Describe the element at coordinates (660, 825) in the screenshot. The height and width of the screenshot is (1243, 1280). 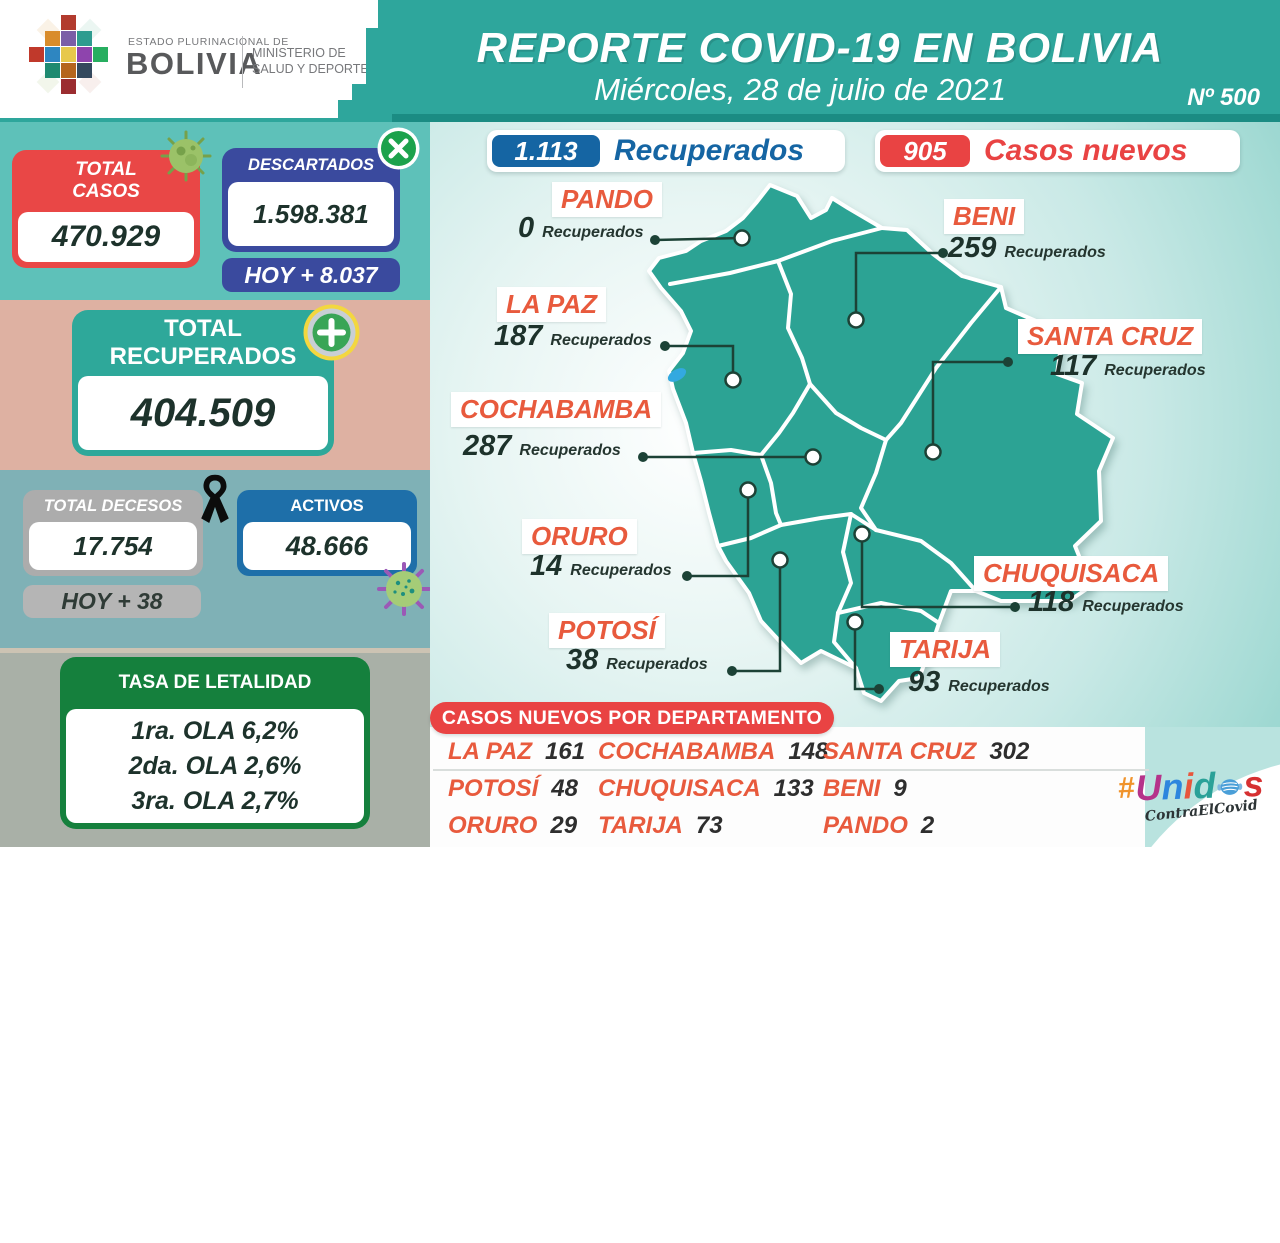
I see `table-row: TARIJA 73` at that location.